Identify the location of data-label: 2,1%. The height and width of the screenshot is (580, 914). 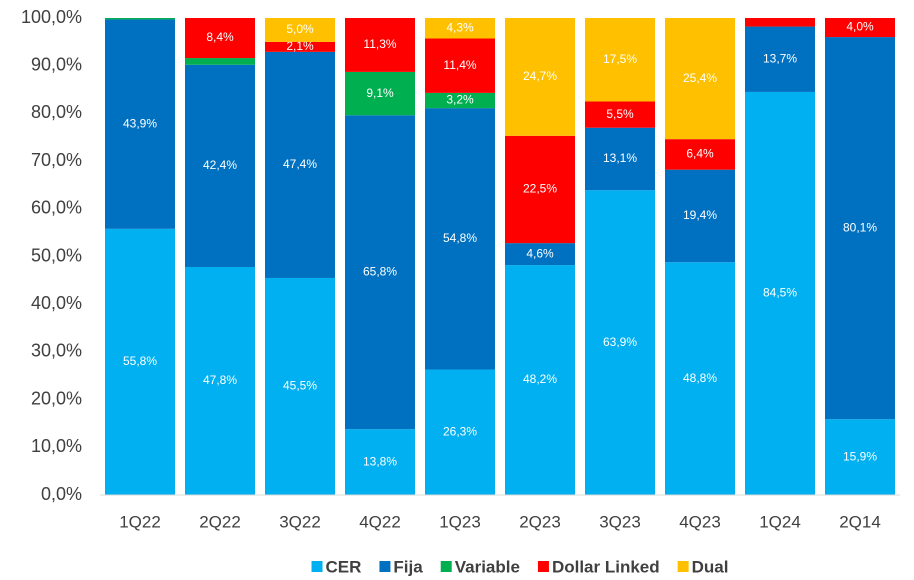
(300, 46).